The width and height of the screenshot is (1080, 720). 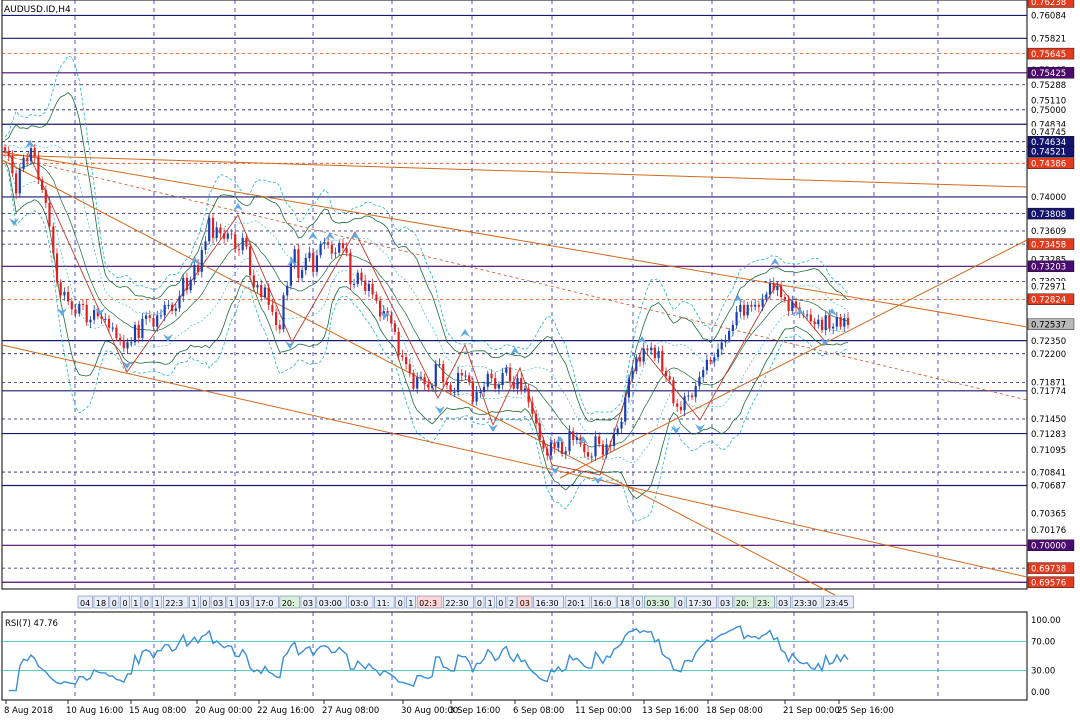 I want to click on price-label-37: 0.69576, so click(x=1048, y=583).